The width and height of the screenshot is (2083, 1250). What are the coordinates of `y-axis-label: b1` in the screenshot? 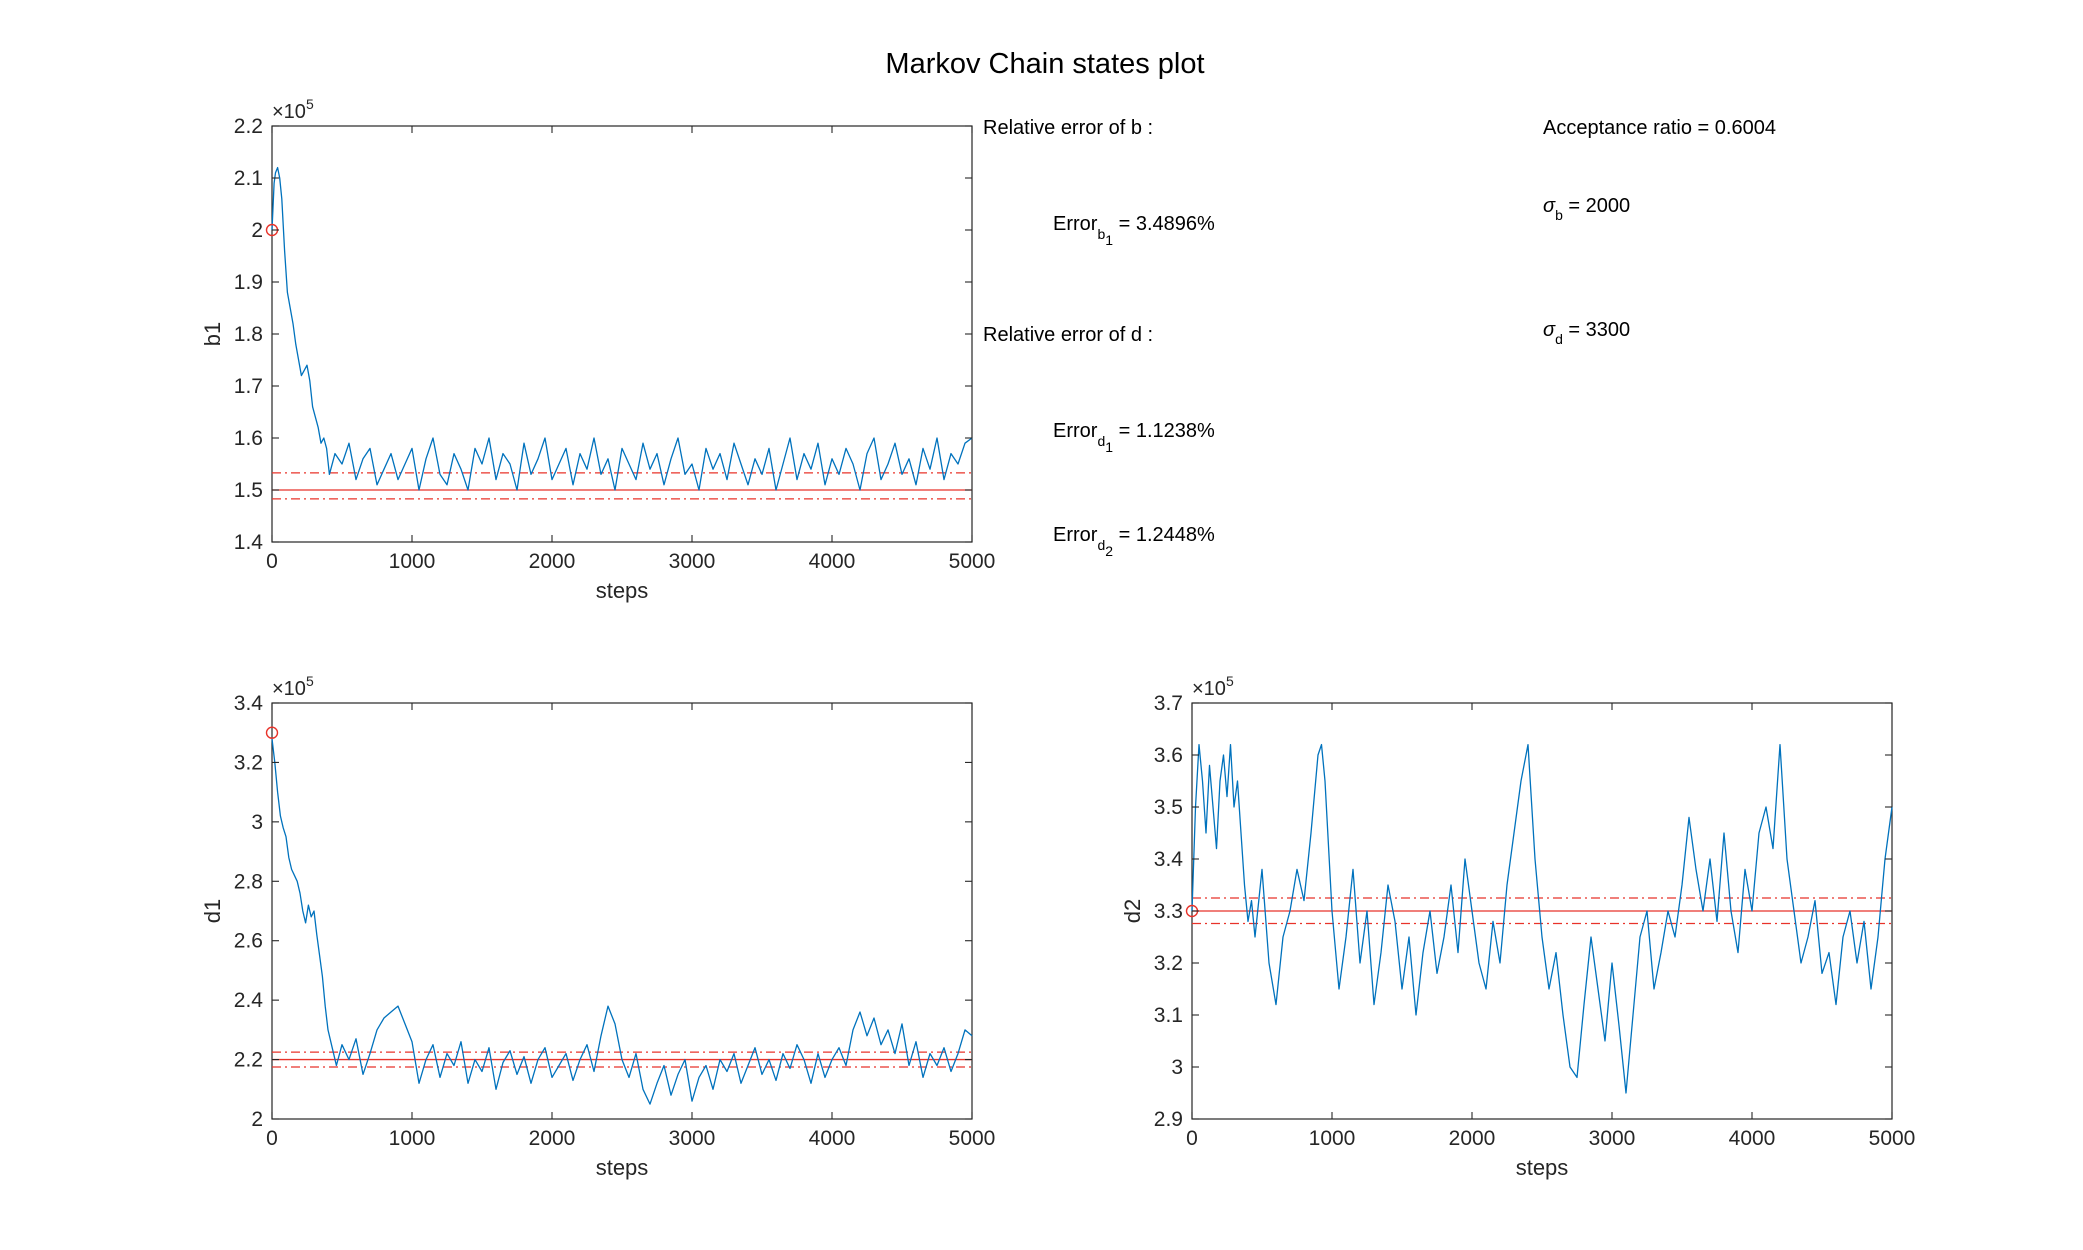 It's located at (212, 334).